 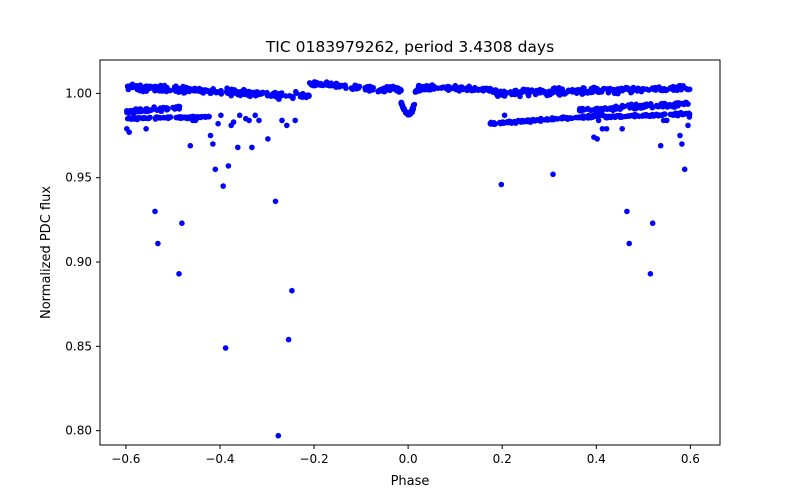 What do you see at coordinates (596, 459) in the screenshot?
I see `x-tick-label: 0.4` at bounding box center [596, 459].